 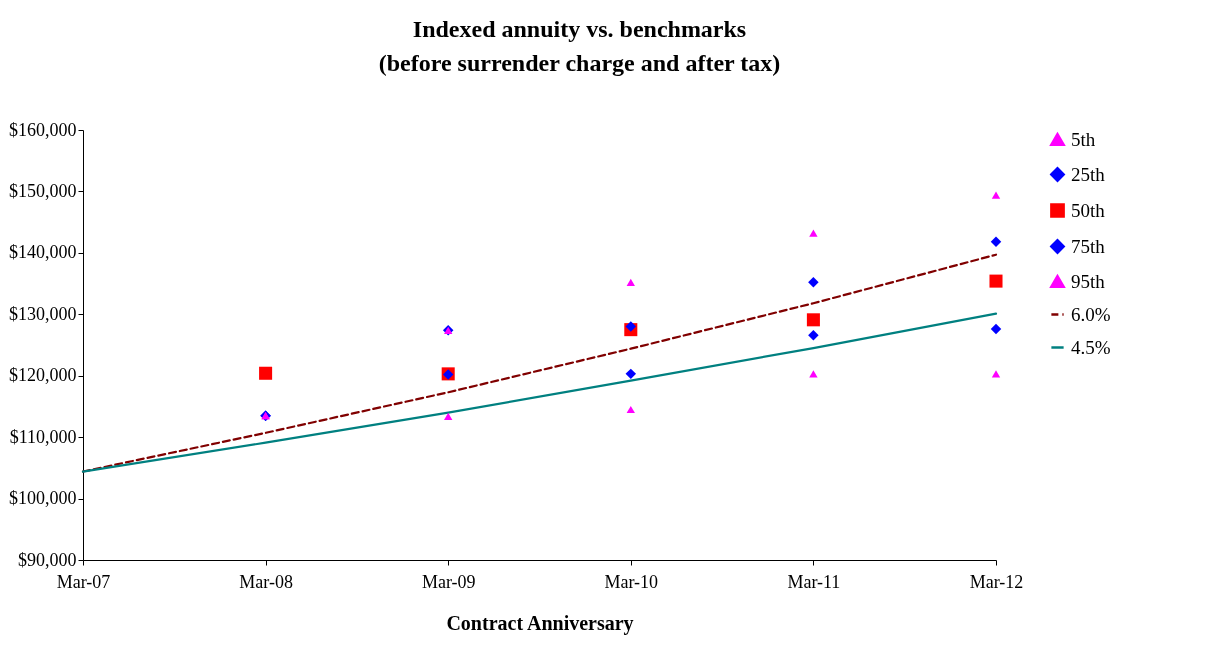 What do you see at coordinates (266, 581) in the screenshot?
I see `x-tick-label: Mar-08` at bounding box center [266, 581].